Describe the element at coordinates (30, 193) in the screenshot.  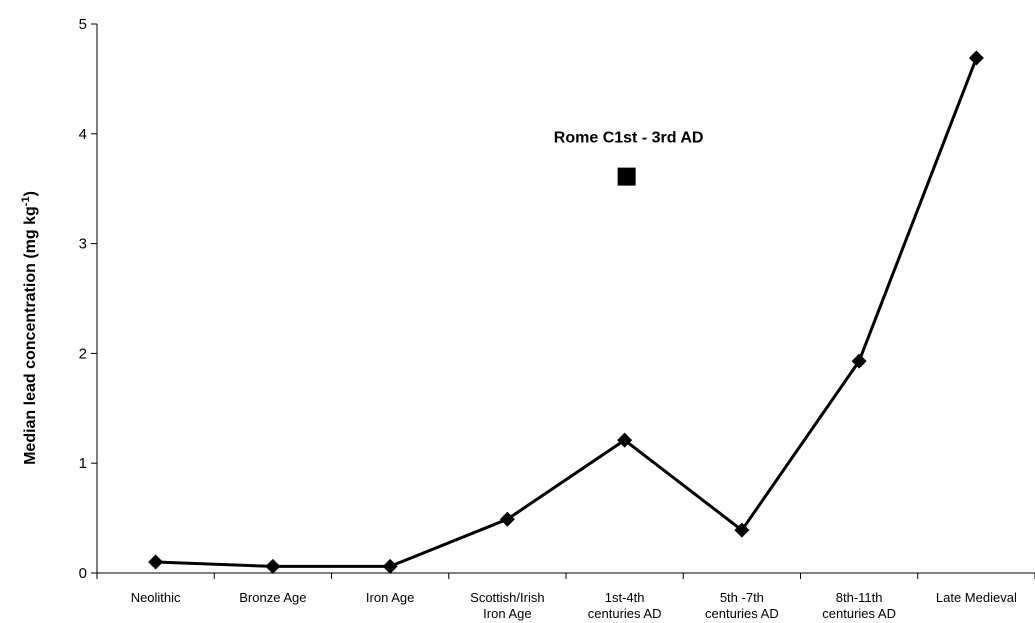
I see `y-axis-label-close: )` at that location.